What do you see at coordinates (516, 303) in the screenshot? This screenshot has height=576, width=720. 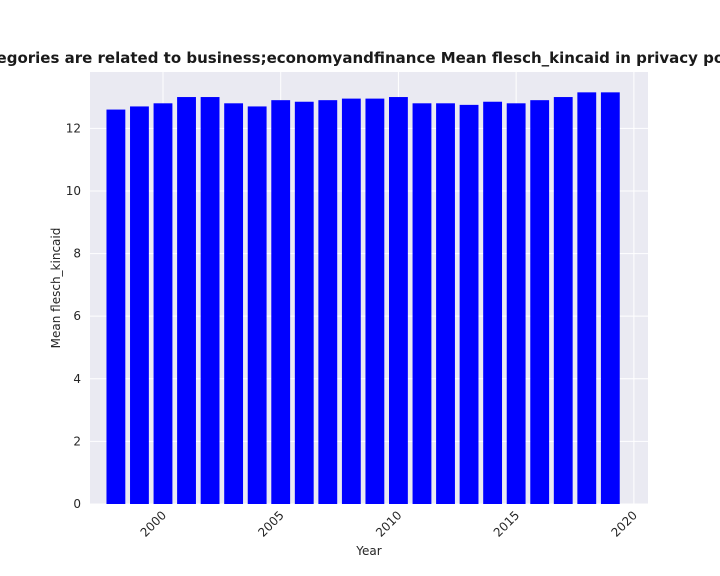 I see `bar-2015` at bounding box center [516, 303].